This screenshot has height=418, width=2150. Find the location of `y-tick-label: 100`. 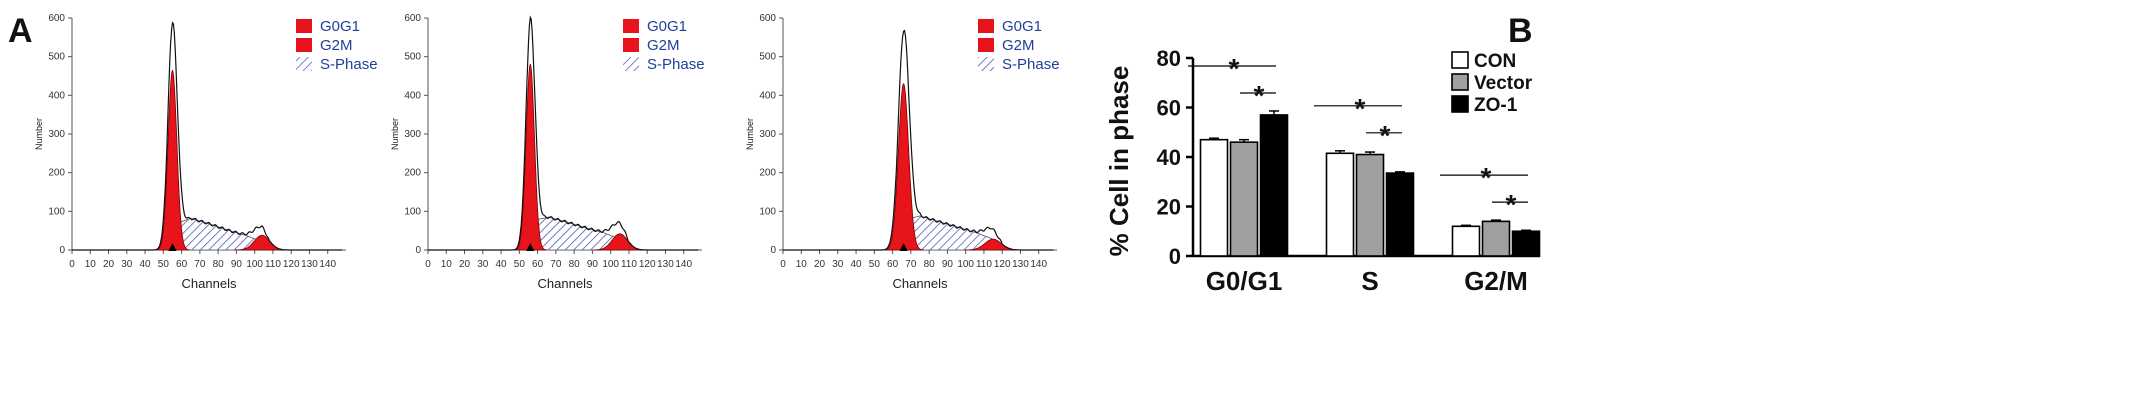

y-tick-label: 100 is located at coordinates (56, 211).